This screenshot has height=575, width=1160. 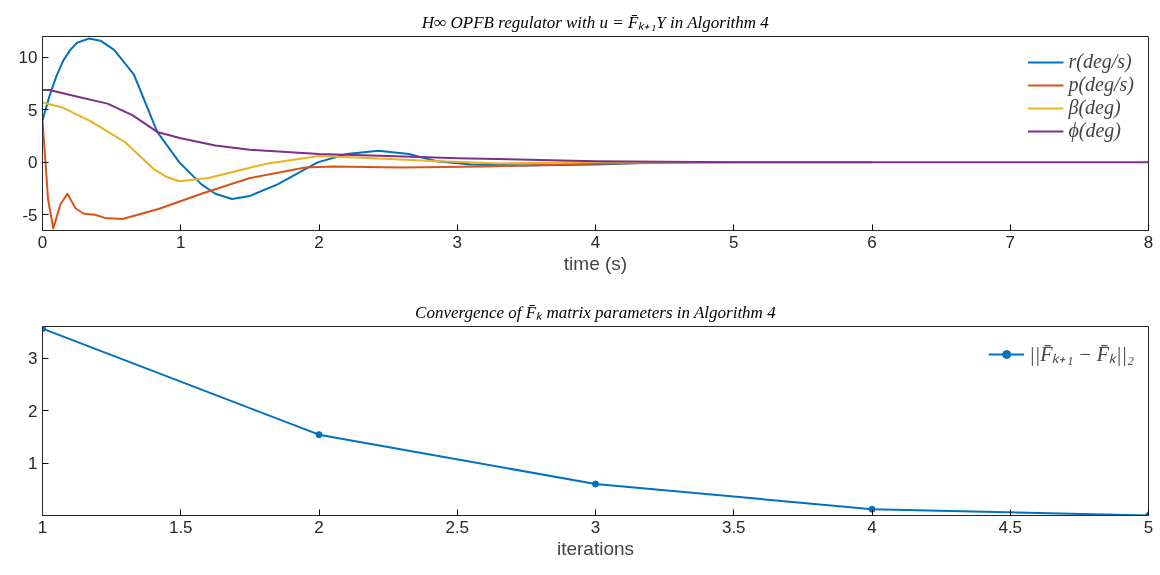 I want to click on x-tick-label: 6, so click(x=872, y=242).